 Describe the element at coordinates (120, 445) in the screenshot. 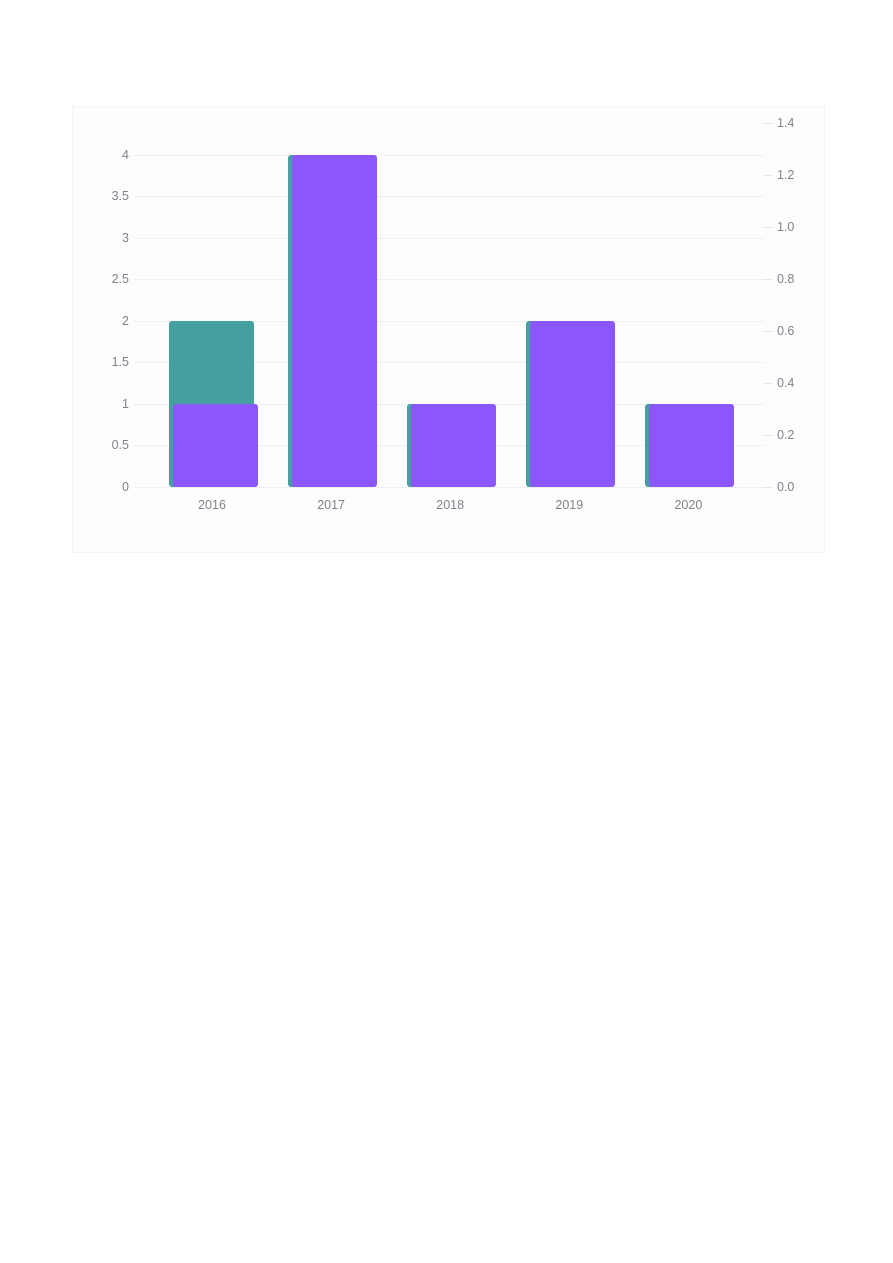

I see `left-axis-tick-label: 0.5` at that location.